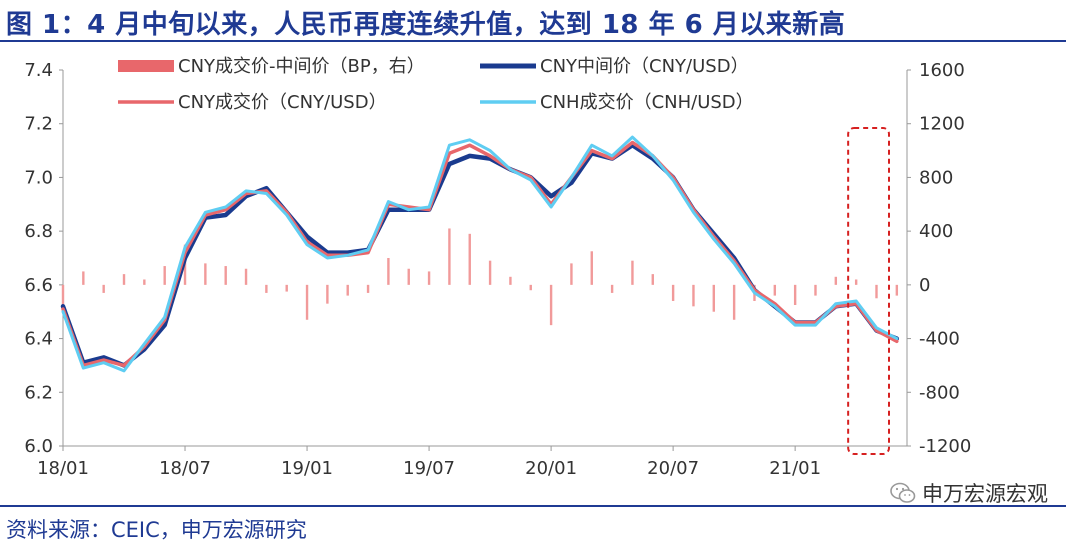 This screenshot has width=1080, height=546. I want to click on legend-label: CNH成交价（CNH/USD）, so click(647, 102).